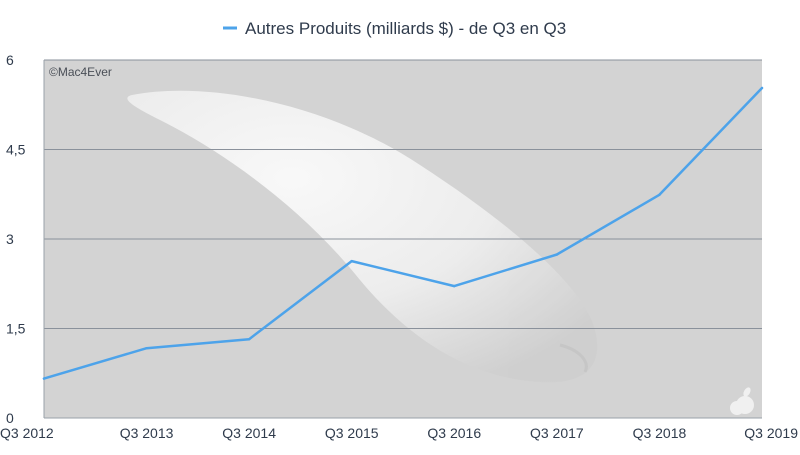  I want to click on x-tick-label: Q3 2013, so click(147, 433).